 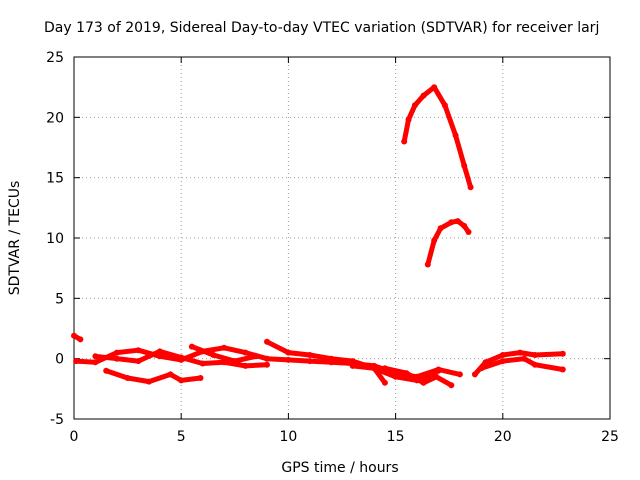 I want to click on x-tick-label: 10, so click(x=288, y=437).